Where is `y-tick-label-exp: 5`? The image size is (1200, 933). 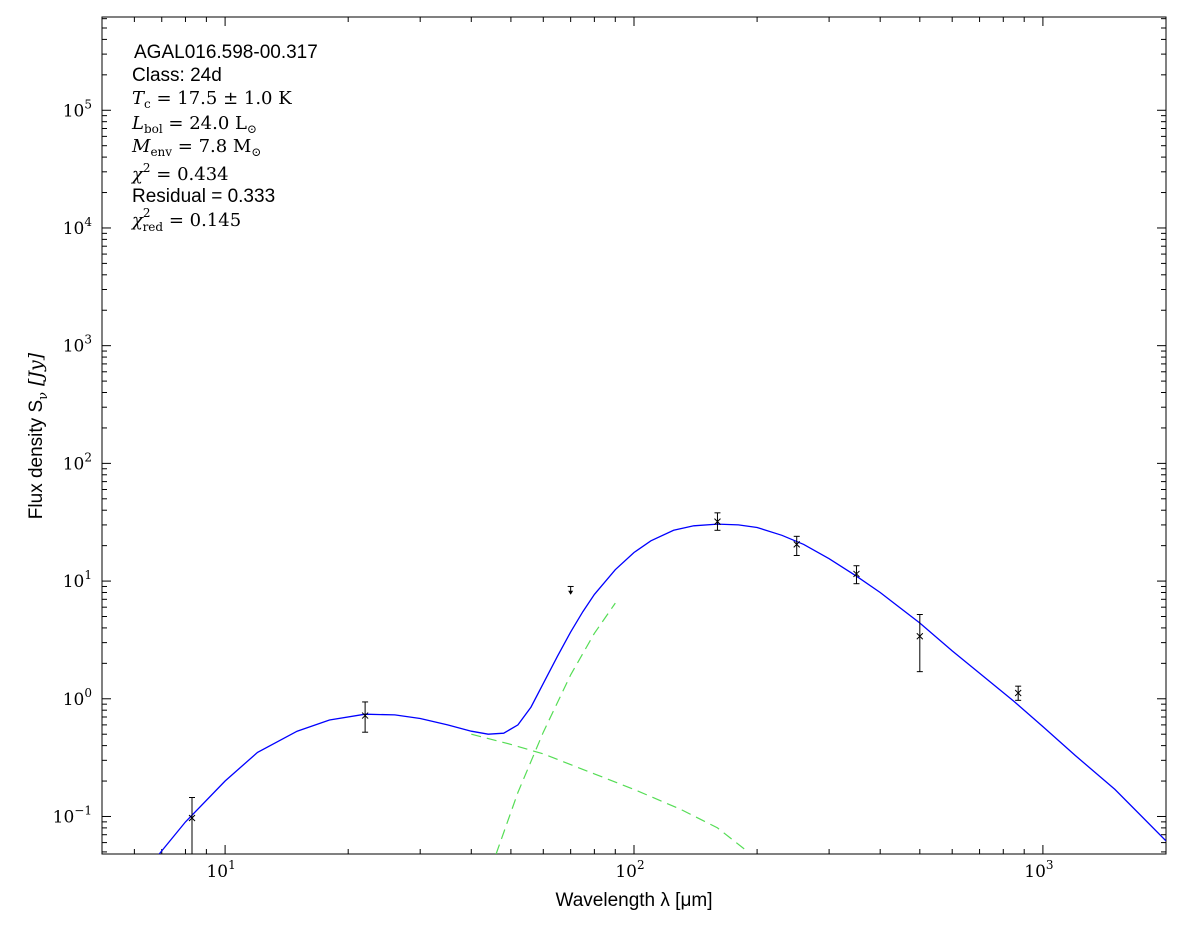
y-tick-label-exp: 5 is located at coordinates (88, 104).